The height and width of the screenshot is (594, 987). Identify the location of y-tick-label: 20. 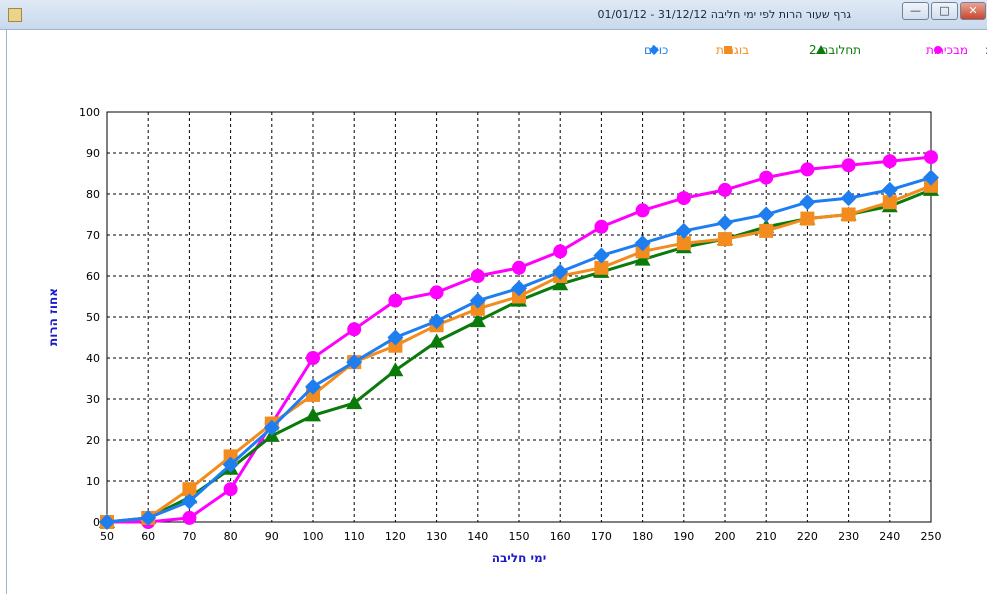
(93, 440).